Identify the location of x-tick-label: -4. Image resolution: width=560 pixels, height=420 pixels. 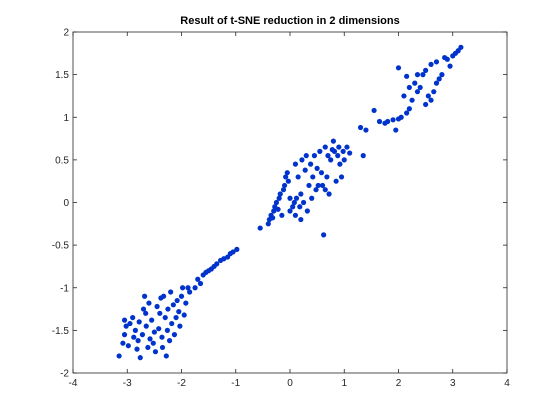
(73, 383).